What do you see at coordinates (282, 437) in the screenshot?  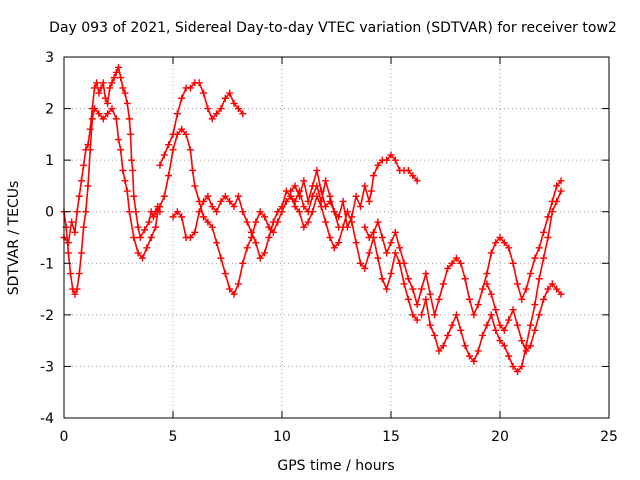 I see `x-tick-label: 10` at bounding box center [282, 437].